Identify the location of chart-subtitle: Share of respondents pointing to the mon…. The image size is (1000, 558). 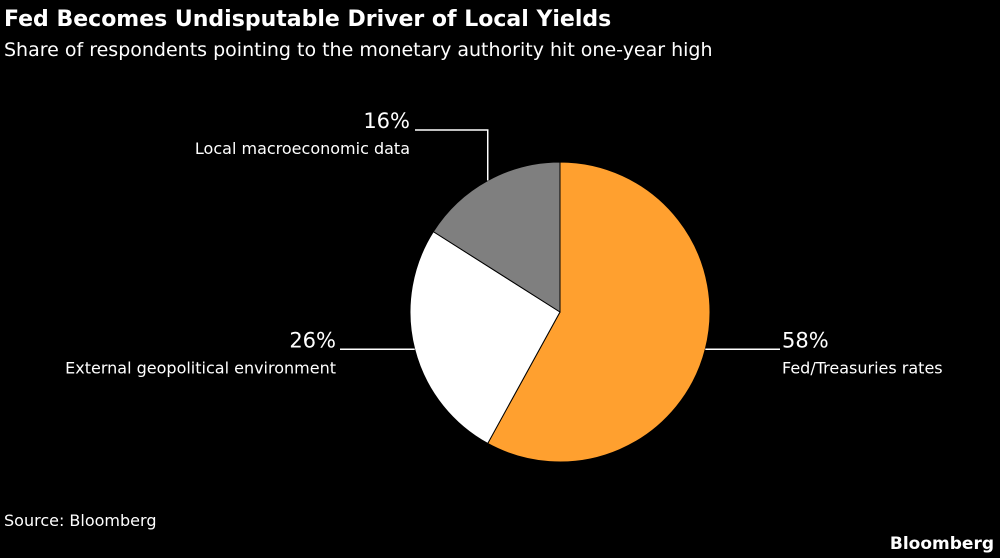
(358, 50).